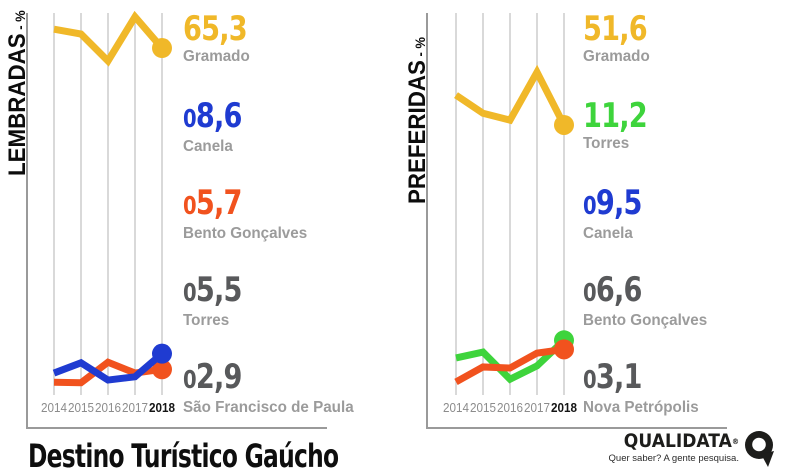 The width and height of the screenshot is (800, 474). Describe the element at coordinates (212, 290) in the screenshot. I see `callout-value: 05,5` at that location.